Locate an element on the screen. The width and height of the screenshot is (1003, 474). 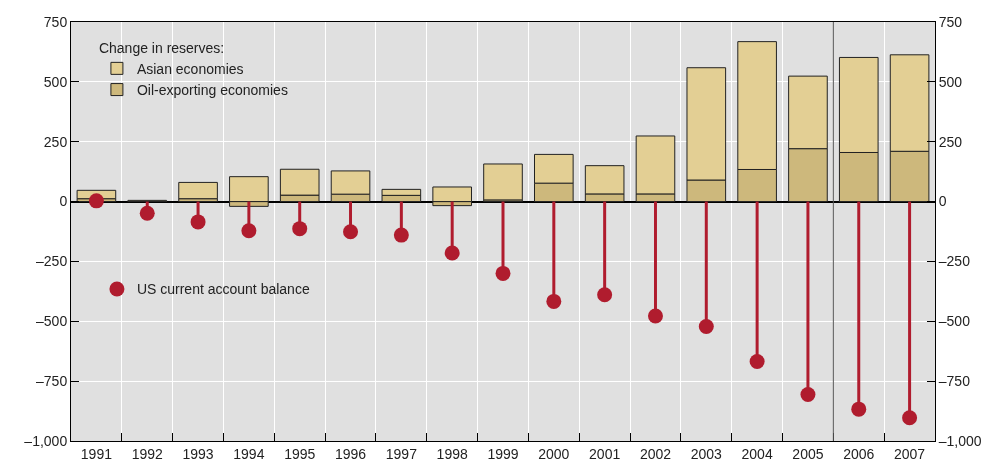
x-tick-label: 1991 is located at coordinates (96, 453).